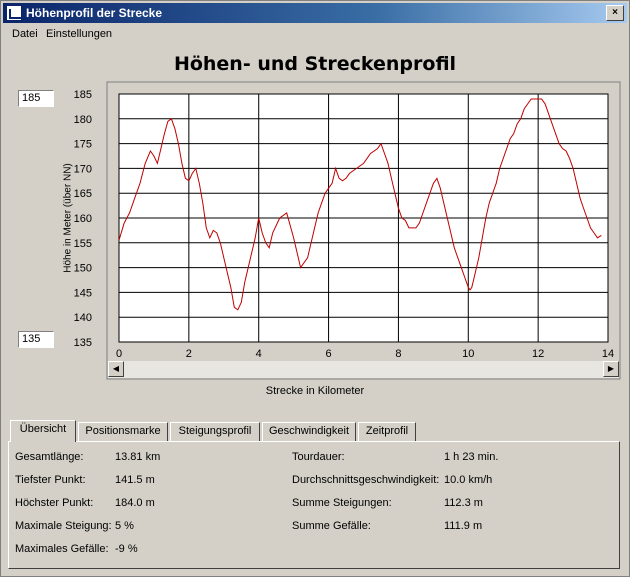 Image resolution: width=630 pixels, height=577 pixels. I want to click on y-tick-label: 145, so click(83, 293).